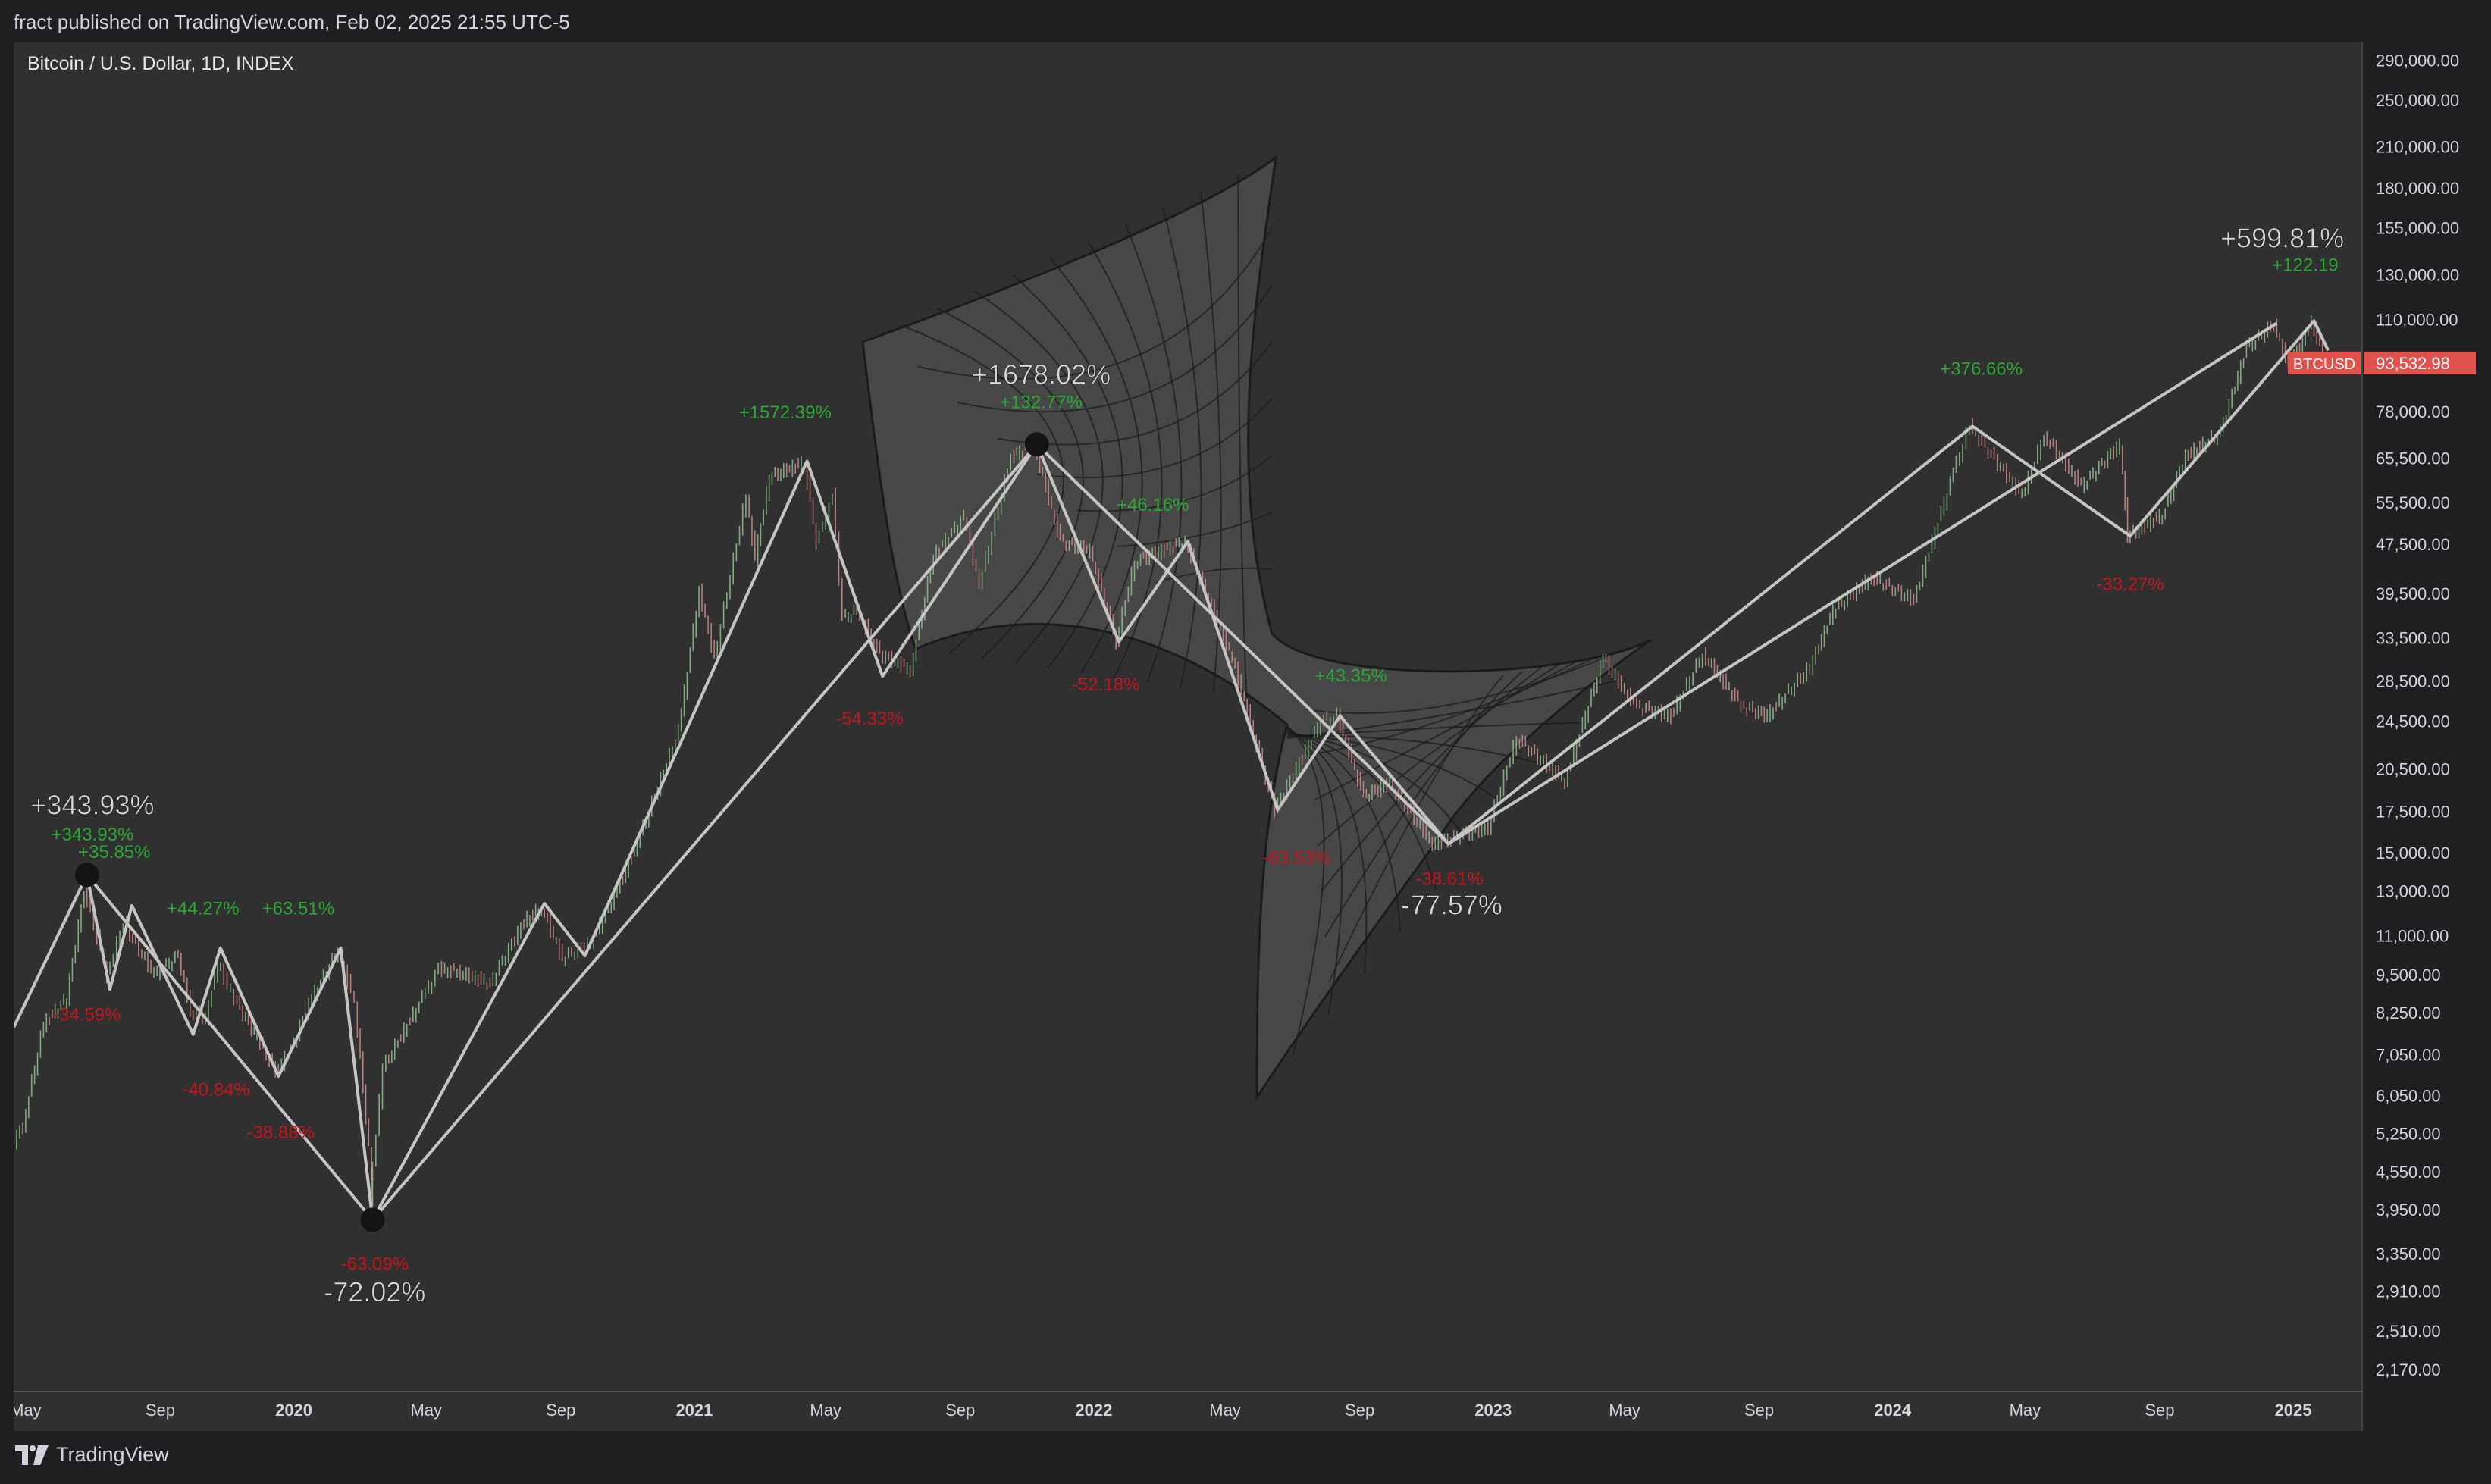 Image resolution: width=2491 pixels, height=1484 pixels. I want to click on price-tick-label: 20,500.00, so click(2413, 770).